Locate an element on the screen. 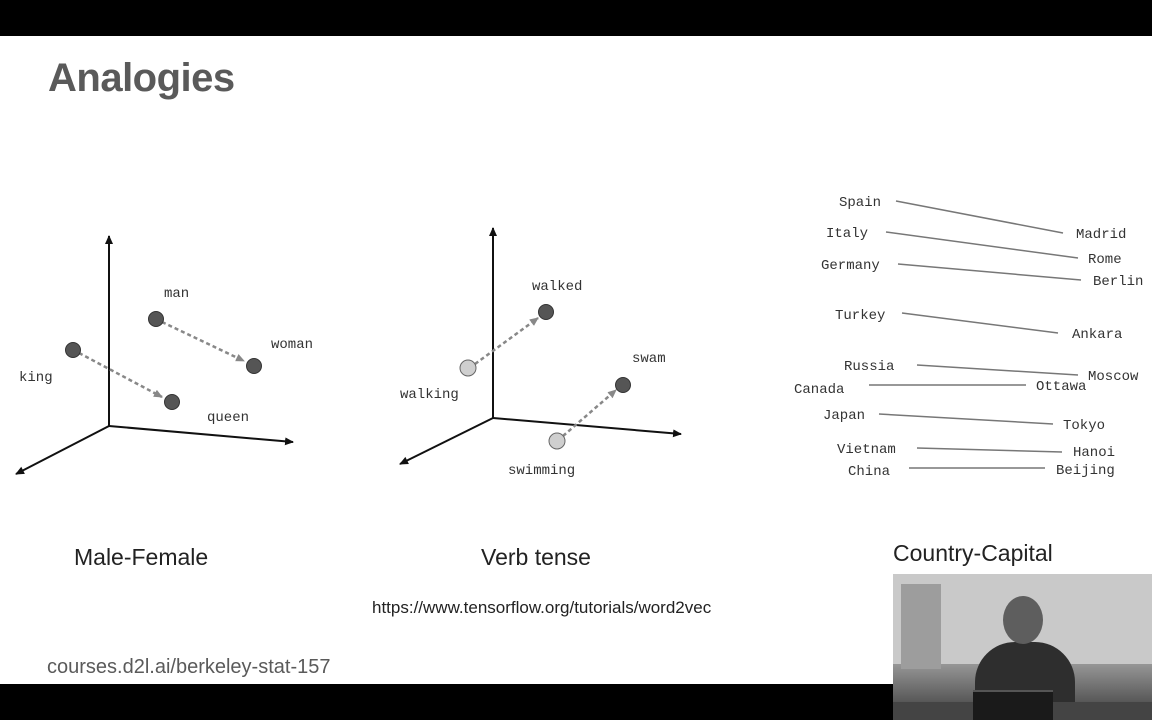 The height and width of the screenshot is (720, 1152). swimming-swam-arrow is located at coordinates (589, 413).